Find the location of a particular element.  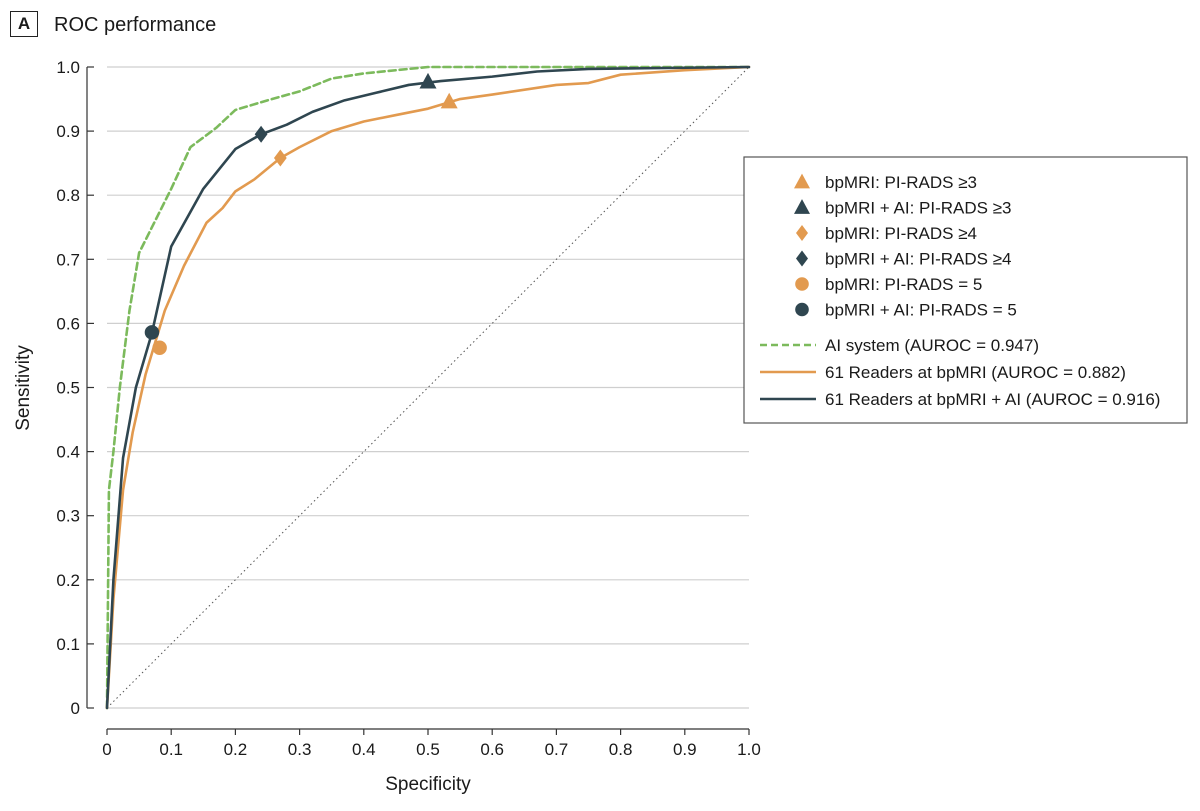

x-tick-label: 0.4 is located at coordinates (364, 749).